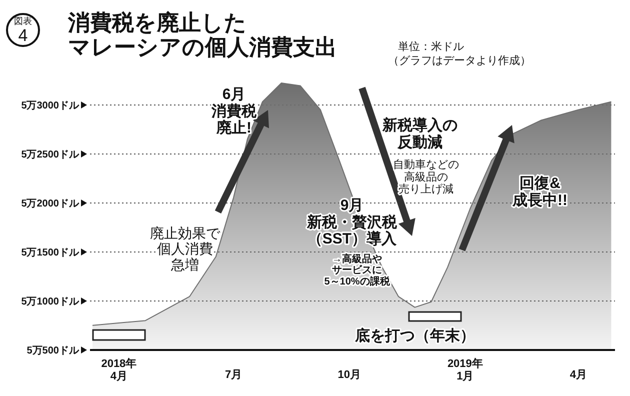  What do you see at coordinates (349, 375) in the screenshot?
I see `x-tick-label: 10月` at bounding box center [349, 375].